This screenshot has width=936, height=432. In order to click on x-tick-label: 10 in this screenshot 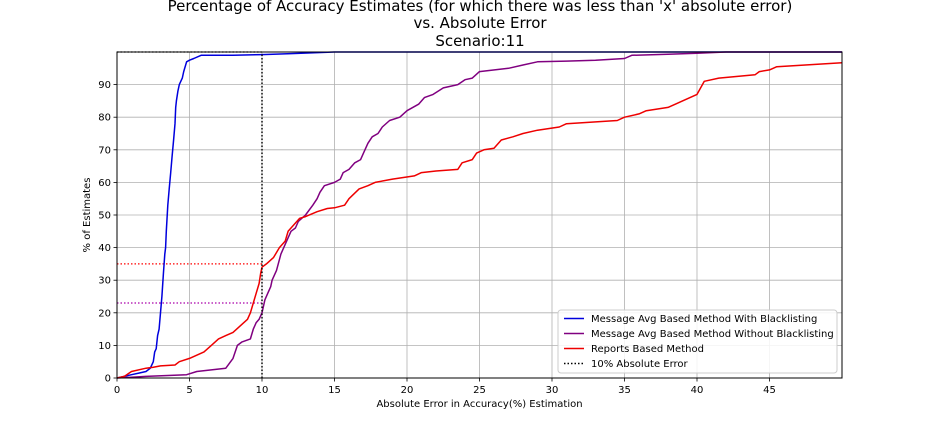, I will do `click(262, 390)`.